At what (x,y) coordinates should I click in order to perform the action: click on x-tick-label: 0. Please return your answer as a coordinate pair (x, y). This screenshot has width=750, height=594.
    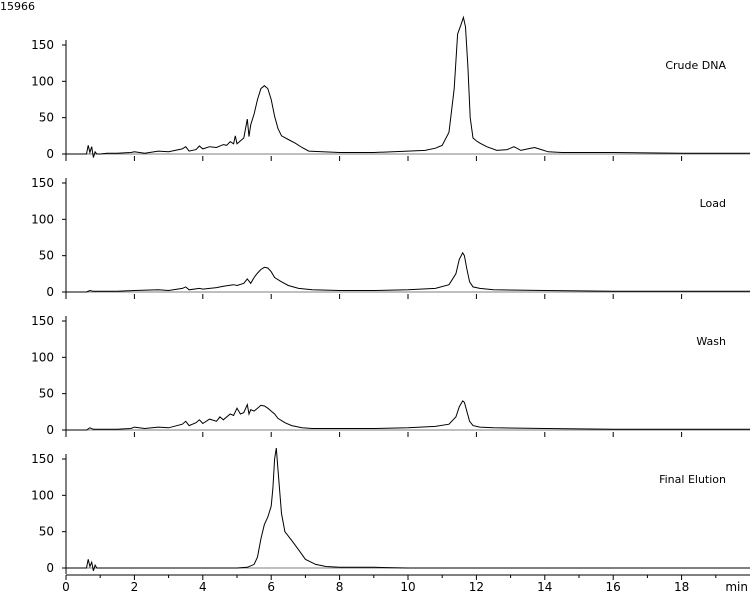
    Looking at the image, I should click on (66, 587).